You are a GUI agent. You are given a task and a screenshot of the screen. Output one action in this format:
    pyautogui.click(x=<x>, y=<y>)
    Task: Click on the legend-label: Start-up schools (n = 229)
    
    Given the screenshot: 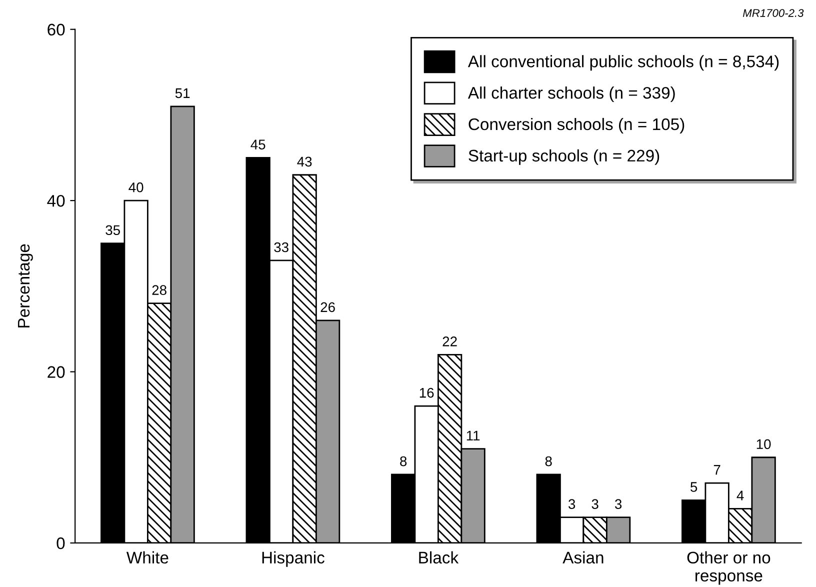 What is the action you would take?
    pyautogui.click(x=564, y=157)
    